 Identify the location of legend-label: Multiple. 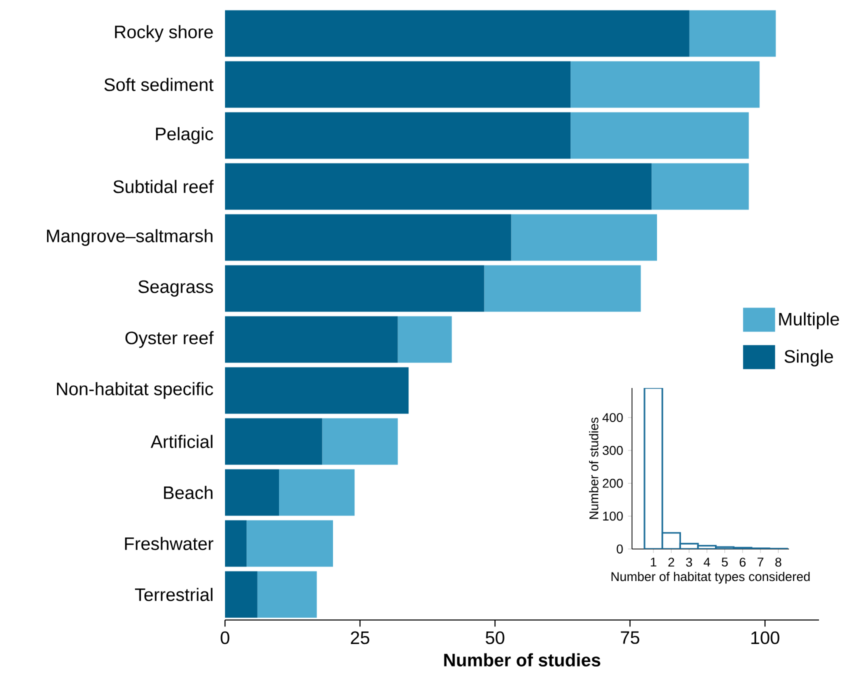
(809, 321).